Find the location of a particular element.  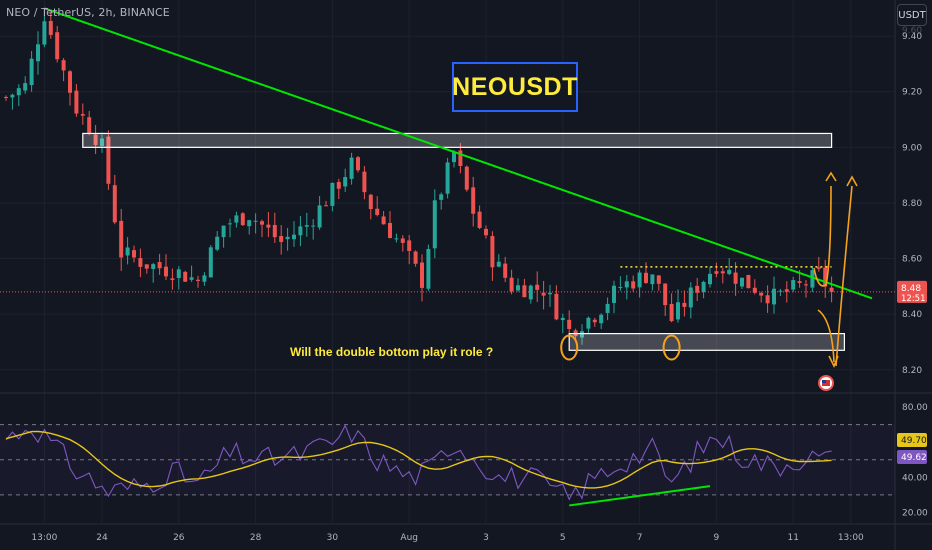

rsi-value-badge is located at coordinates (912, 457).